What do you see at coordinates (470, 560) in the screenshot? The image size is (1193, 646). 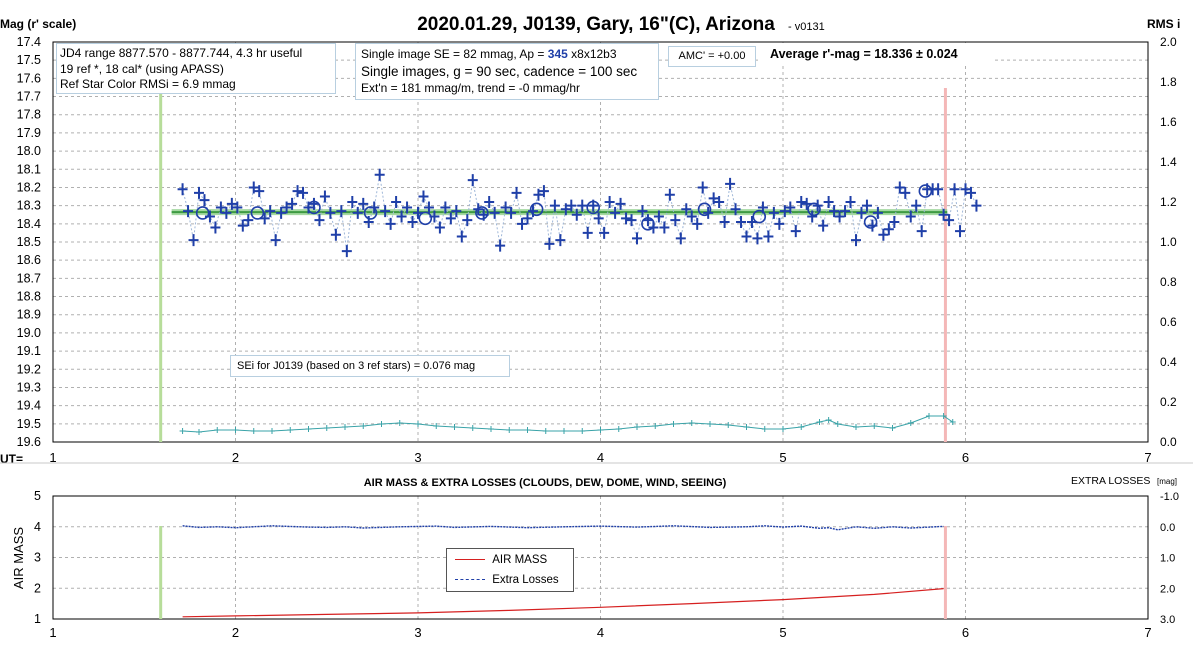 I see `legend-line-airmass` at bounding box center [470, 560].